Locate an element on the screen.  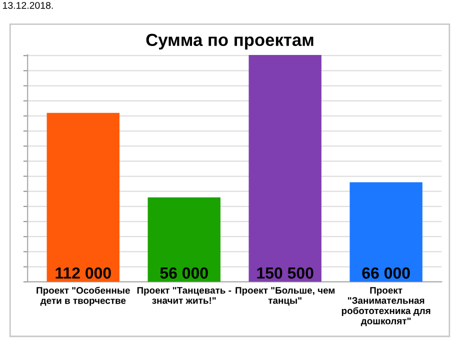
data-label: 56 000 is located at coordinates (184, 273).